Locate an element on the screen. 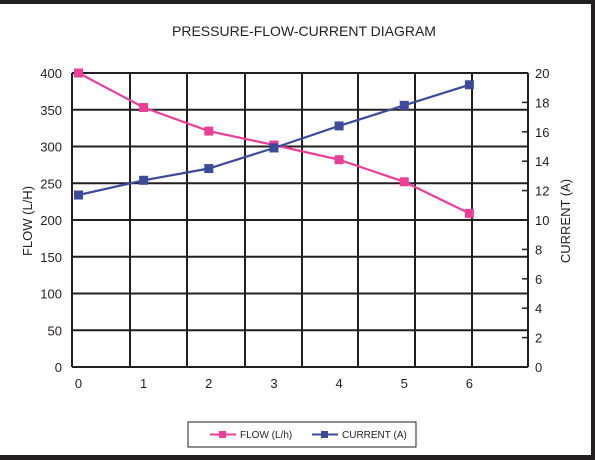  y-right-tick-label: 18 is located at coordinates (542, 102).